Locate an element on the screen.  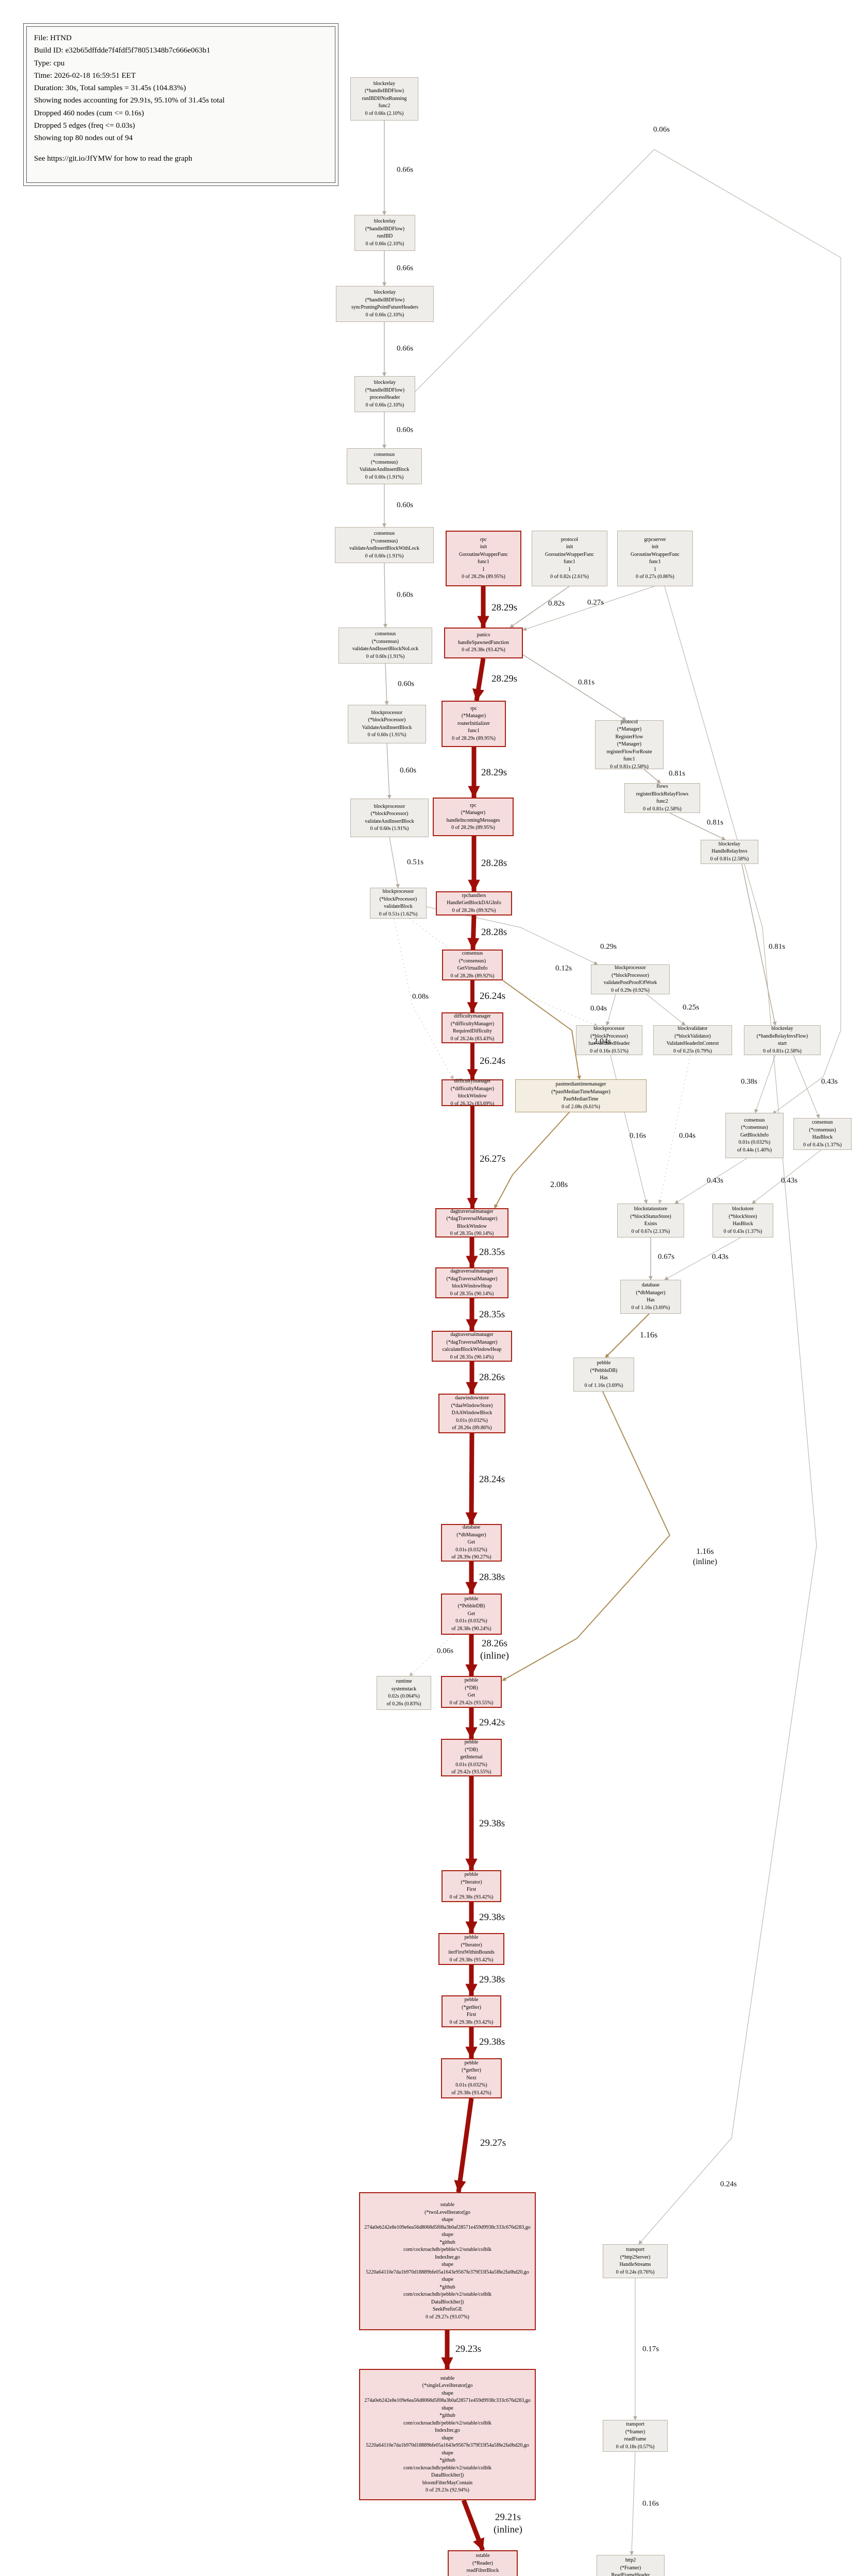
node-line: pastmediantimemanager is located at coordinates (580, 1084).